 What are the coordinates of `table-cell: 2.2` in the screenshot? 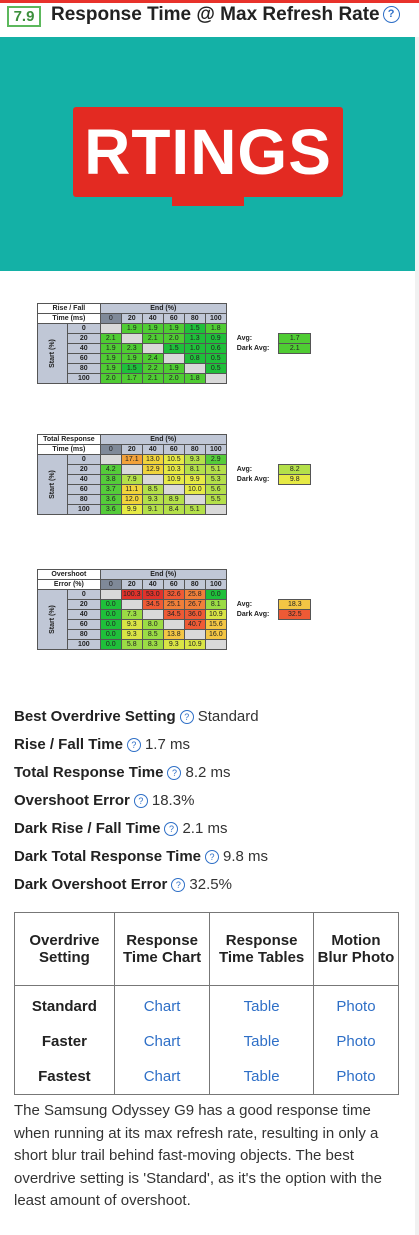 It's located at (152, 368).